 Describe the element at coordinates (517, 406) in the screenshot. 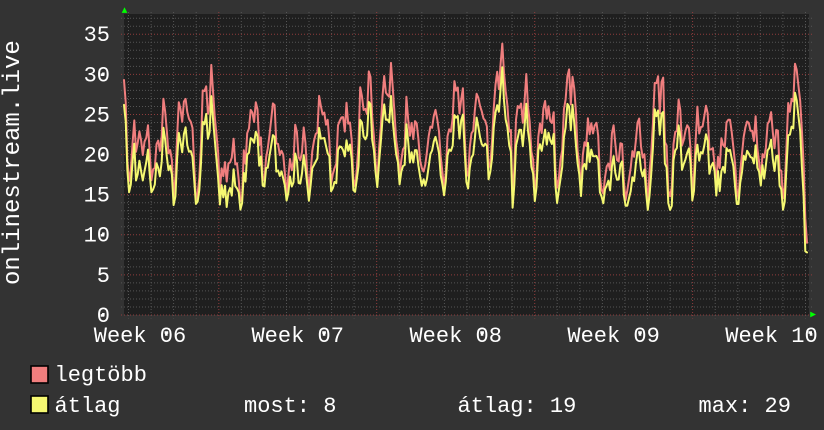

I see `svg-text: átlag: 19` at that location.